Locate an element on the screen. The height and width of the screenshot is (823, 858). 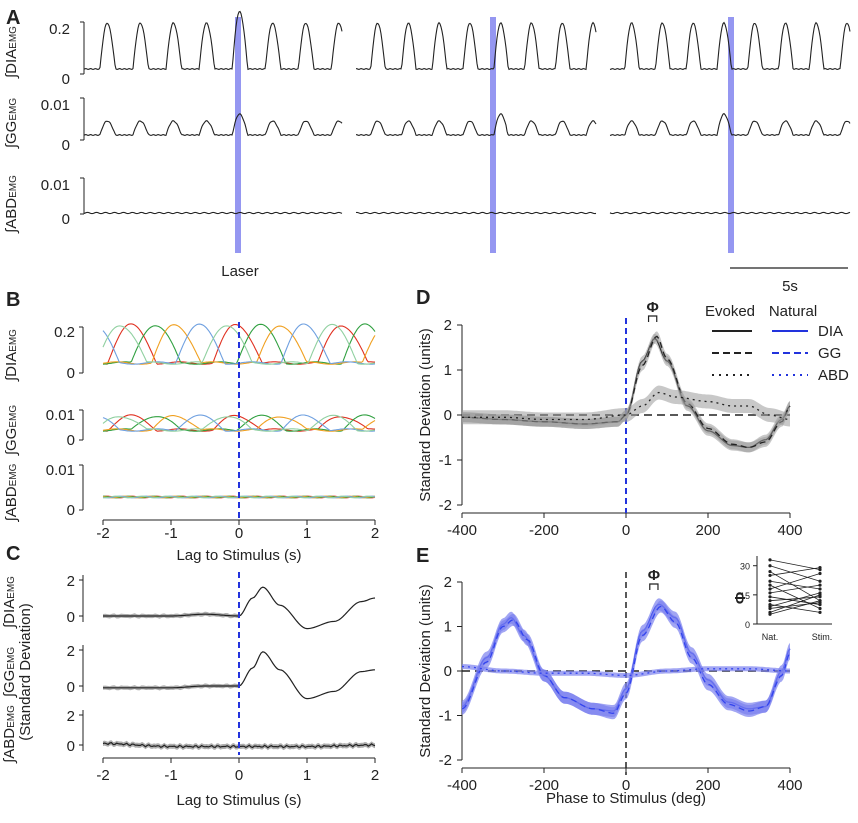
y-axis-label-gg: ∫GGEMG is located at coordinates (11, 123).